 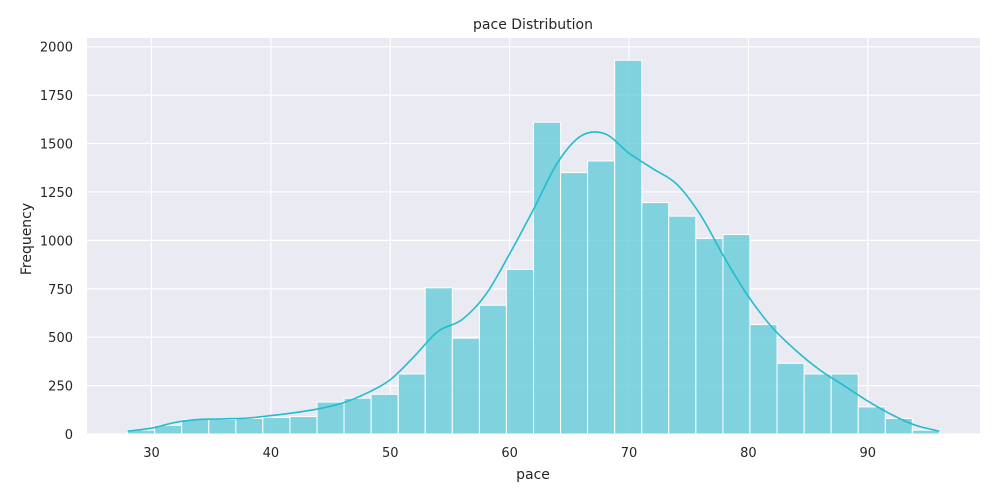 What do you see at coordinates (629, 453) in the screenshot?
I see `x-tick-label: 70` at bounding box center [629, 453].